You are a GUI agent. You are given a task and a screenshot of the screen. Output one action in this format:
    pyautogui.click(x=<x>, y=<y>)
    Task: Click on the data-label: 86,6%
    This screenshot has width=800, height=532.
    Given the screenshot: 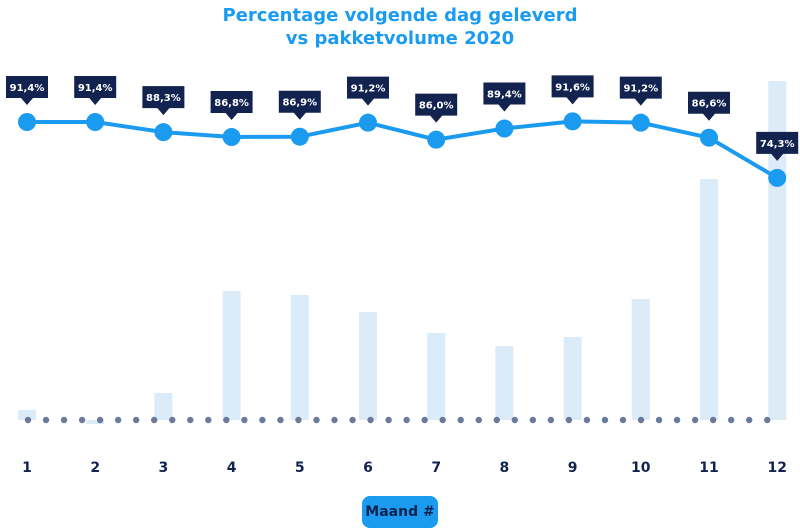 What is the action you would take?
    pyautogui.click(x=709, y=104)
    